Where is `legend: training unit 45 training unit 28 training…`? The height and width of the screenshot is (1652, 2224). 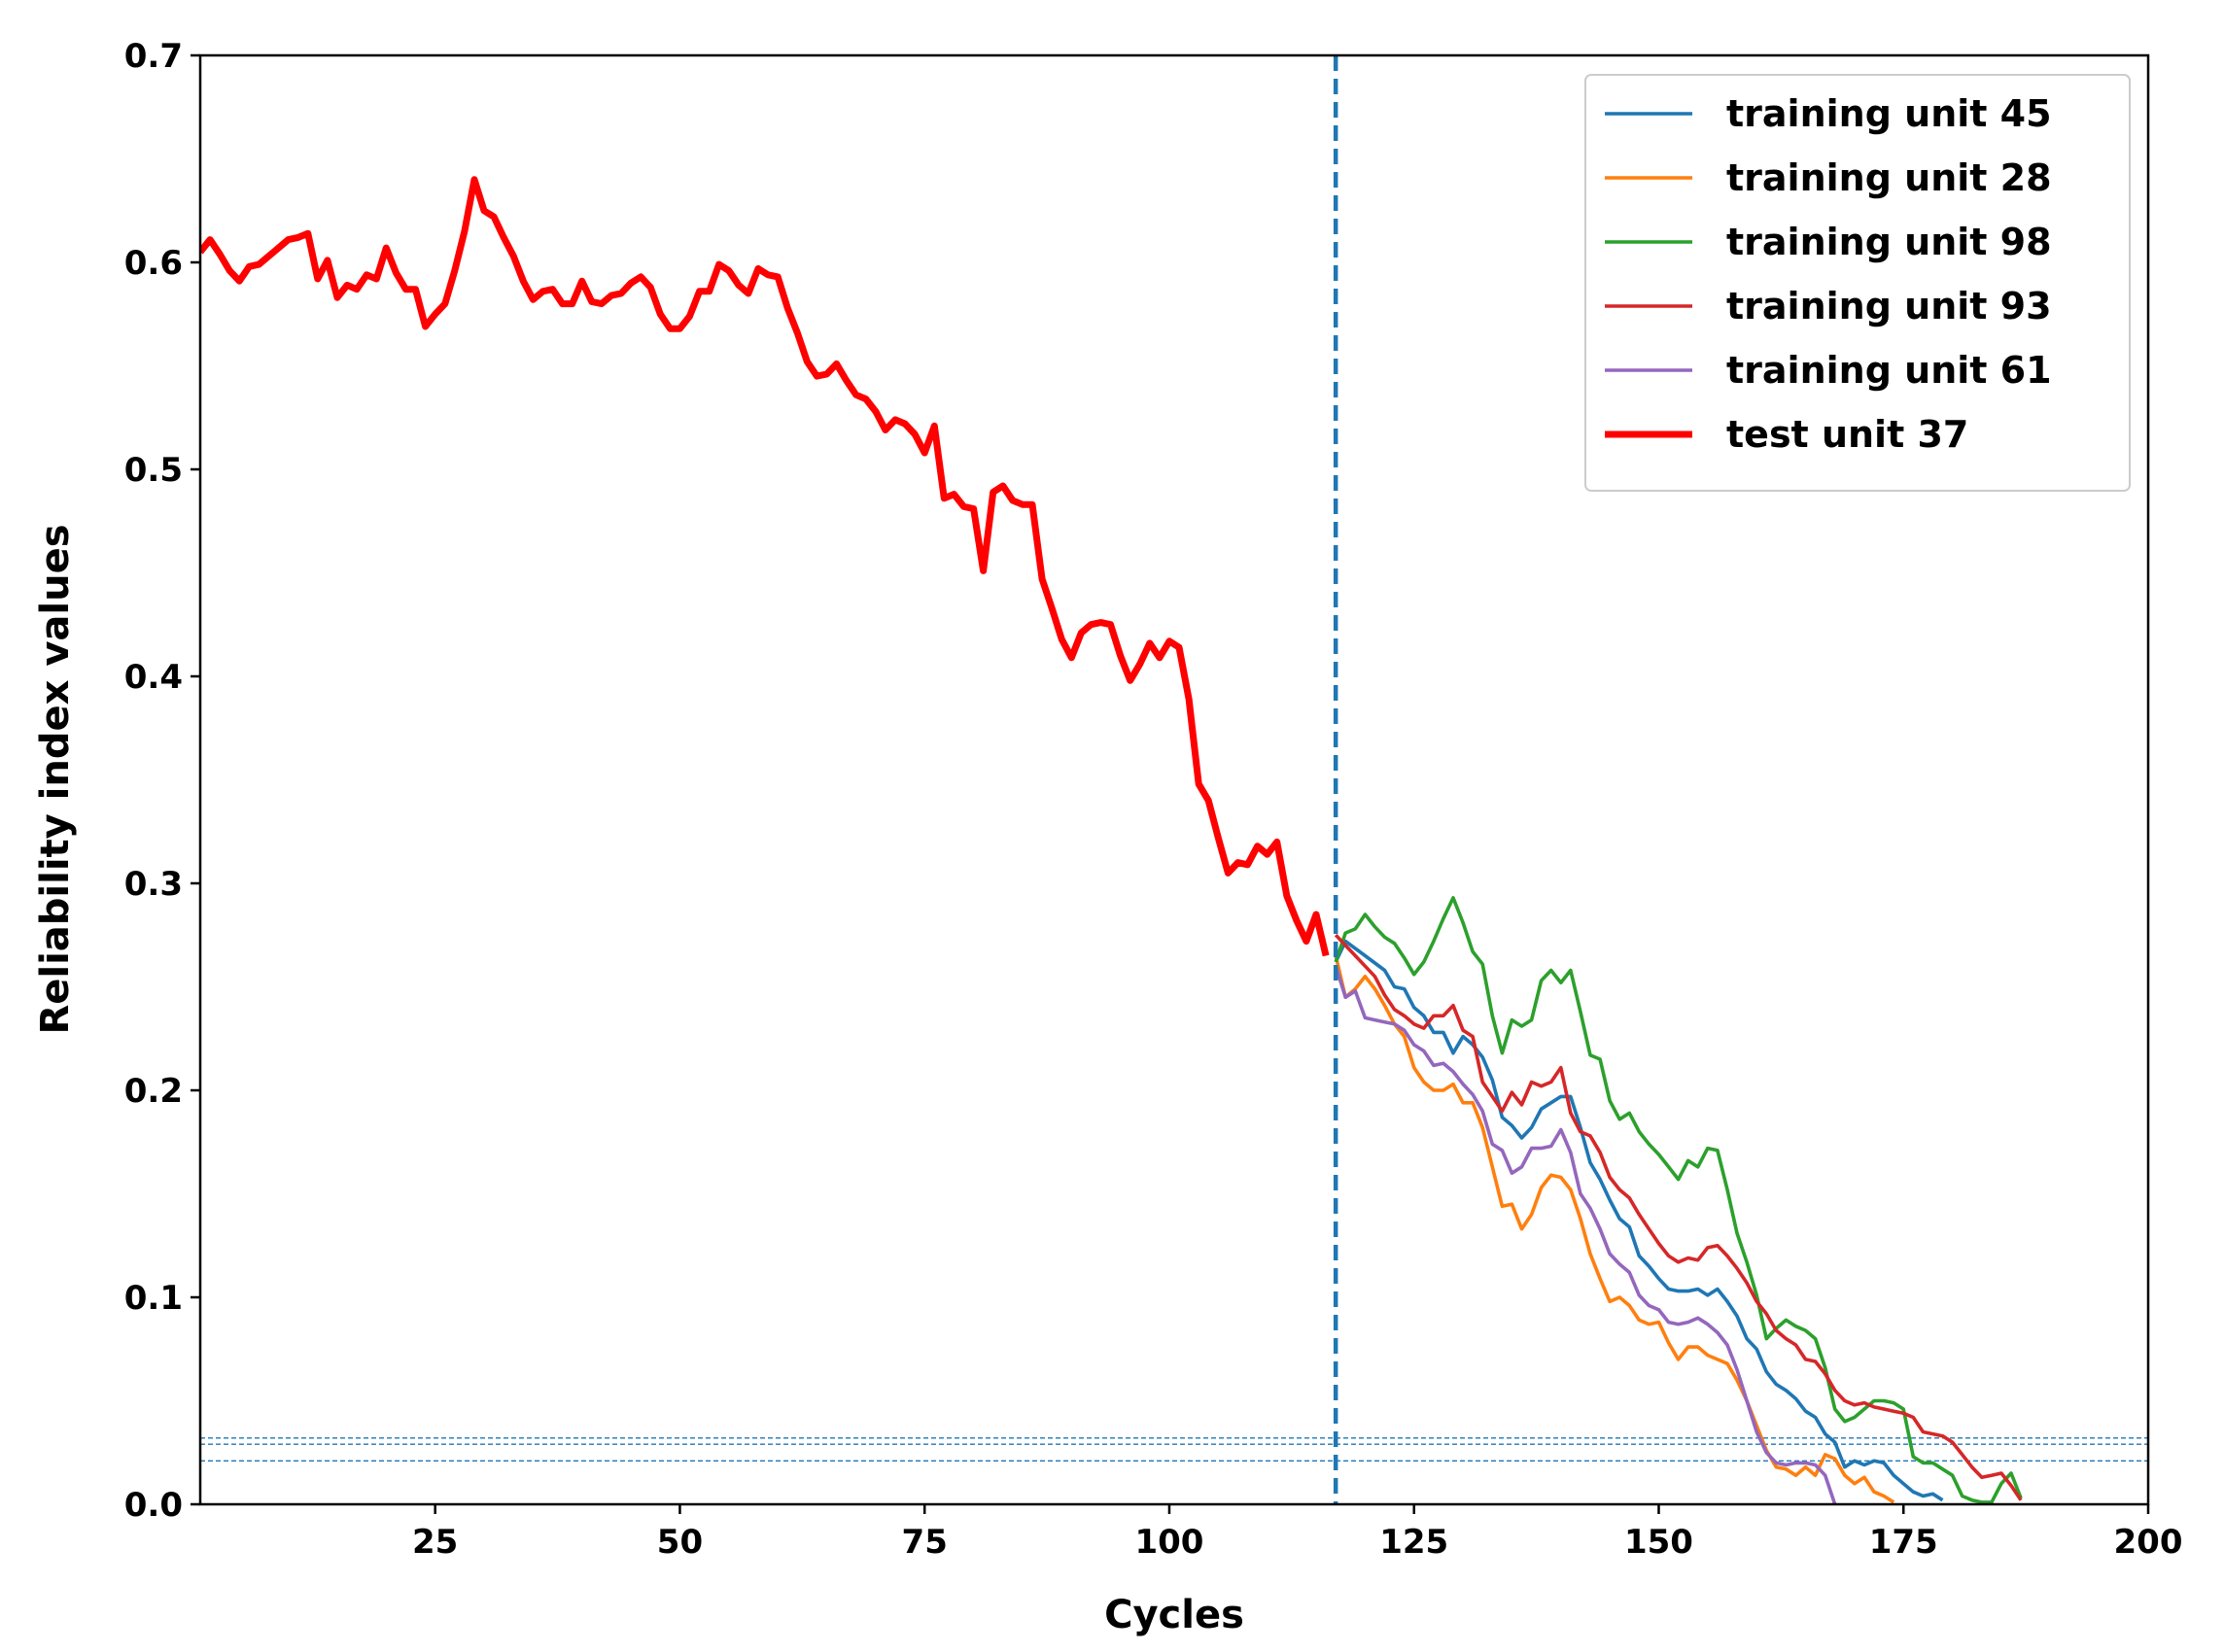
legend: training unit 45 training unit 28 training… is located at coordinates (1857, 283).